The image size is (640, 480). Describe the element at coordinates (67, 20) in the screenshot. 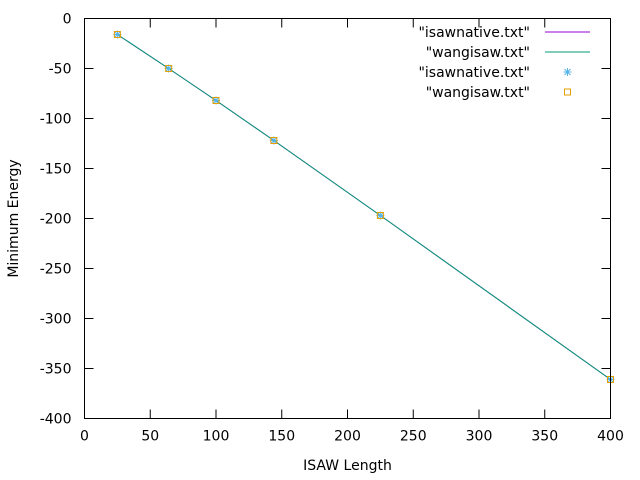

I see `y-tick-label: 0` at that location.